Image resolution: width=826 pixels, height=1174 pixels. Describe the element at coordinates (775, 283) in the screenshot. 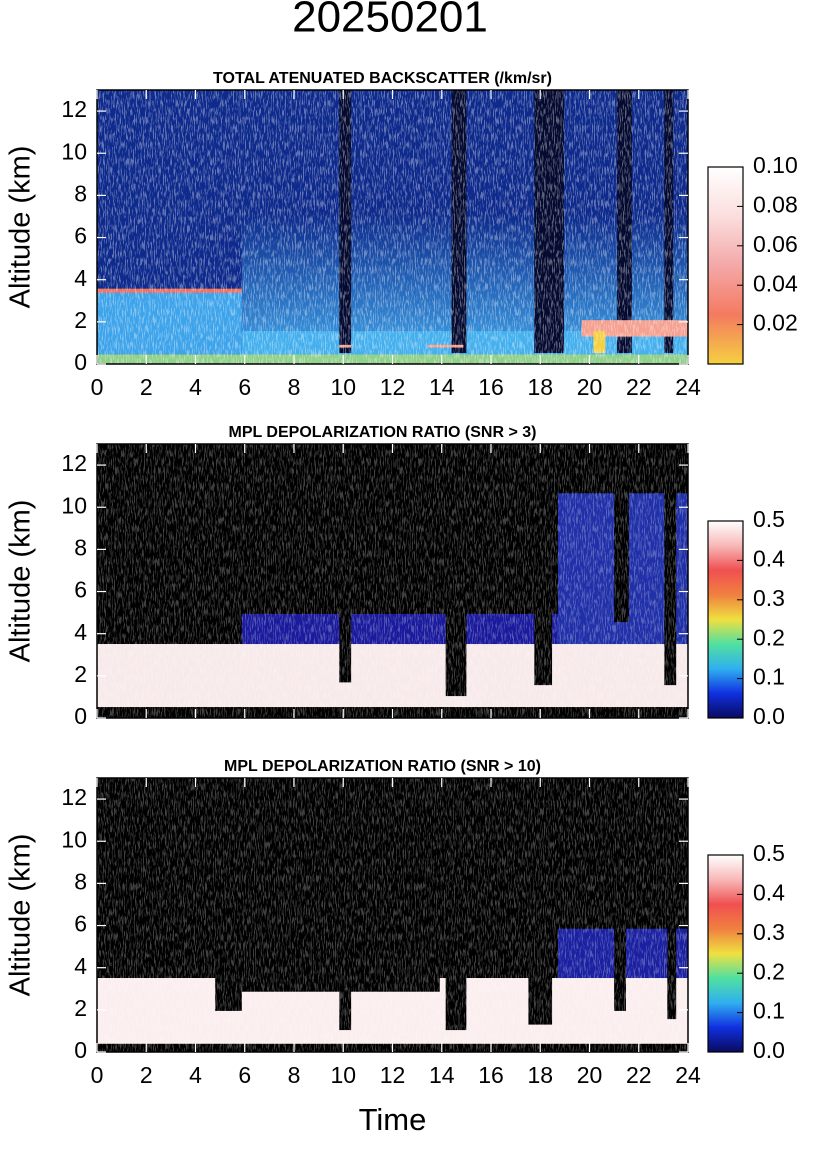

I see `colorbar-tick-label: 0.04` at that location.